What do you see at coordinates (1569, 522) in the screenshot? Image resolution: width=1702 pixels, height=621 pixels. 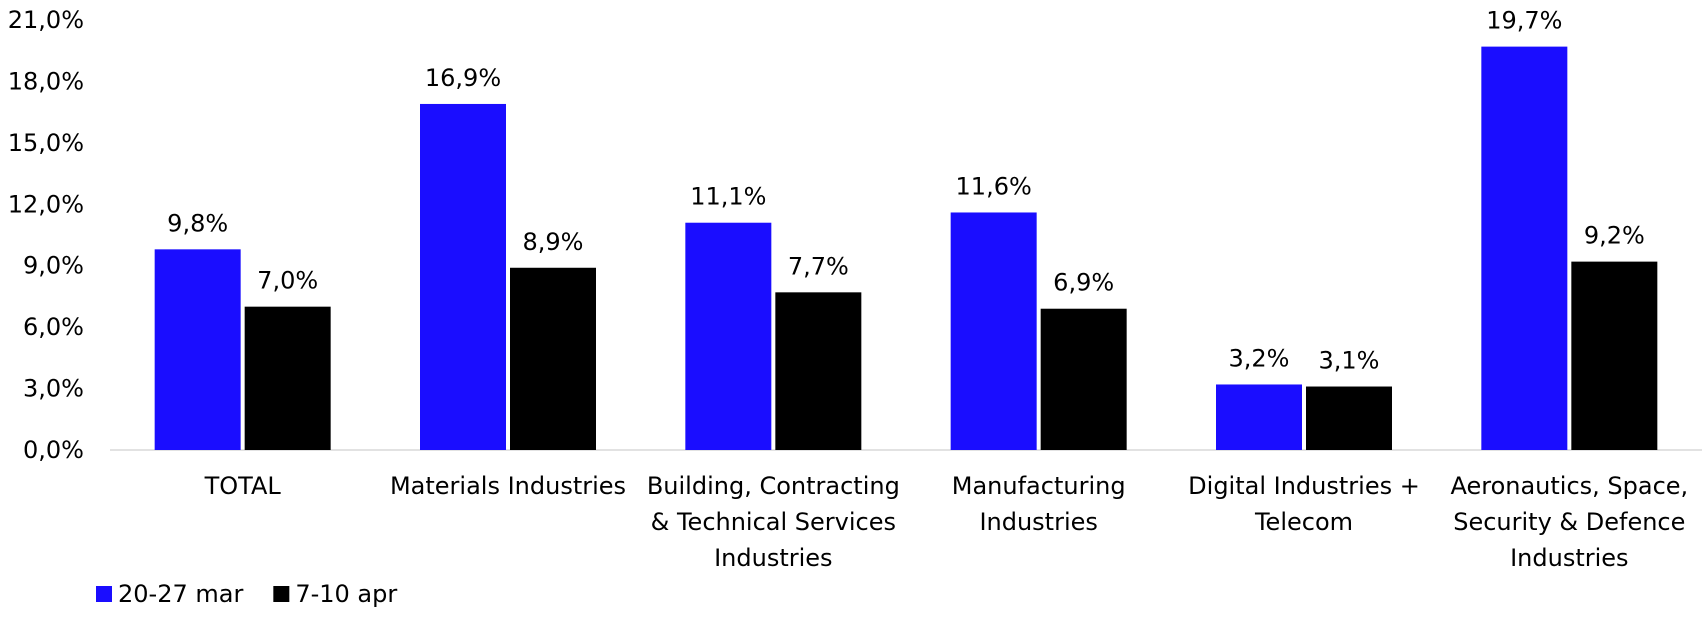 I see `category-label: Security & Defence` at bounding box center [1569, 522].